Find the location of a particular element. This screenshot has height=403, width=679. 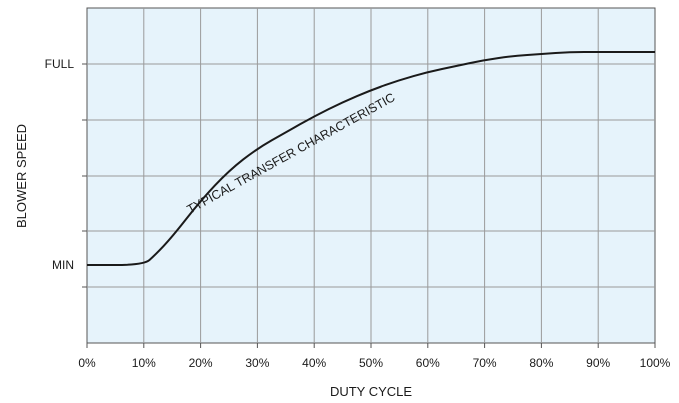

x-tick-label-40: 40% is located at coordinates (314, 363).